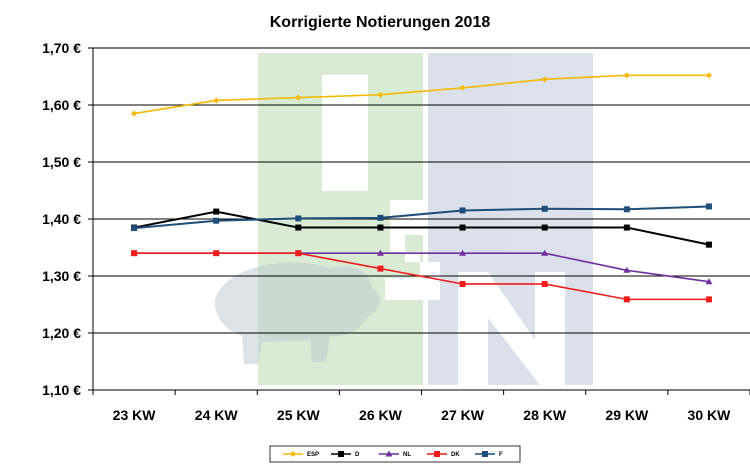 The height and width of the screenshot is (472, 750). Describe the element at coordinates (489, 454) in the screenshot. I see `legend-item-f: F` at that location.